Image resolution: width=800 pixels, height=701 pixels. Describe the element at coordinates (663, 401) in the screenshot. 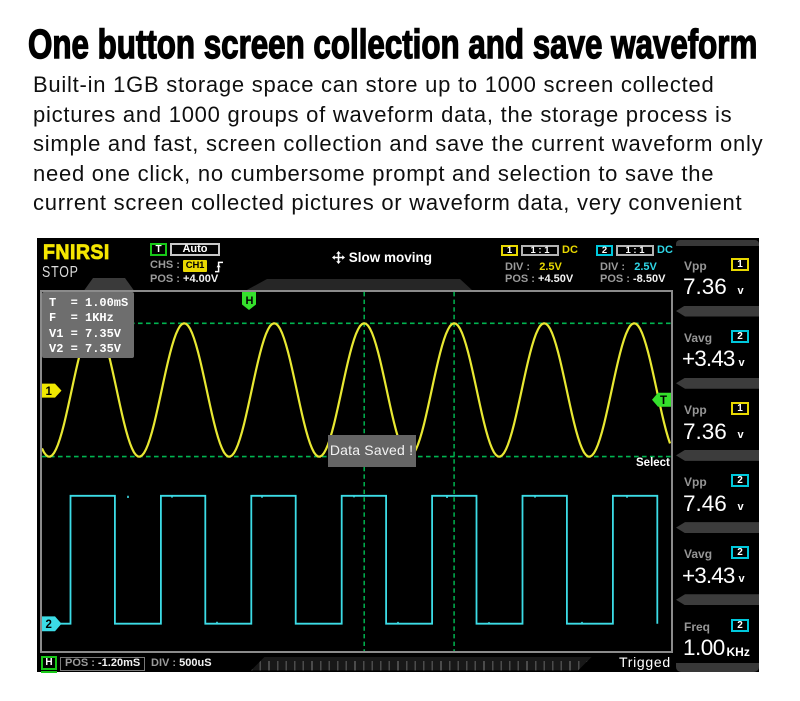

I see `svg-text: T` at that location.